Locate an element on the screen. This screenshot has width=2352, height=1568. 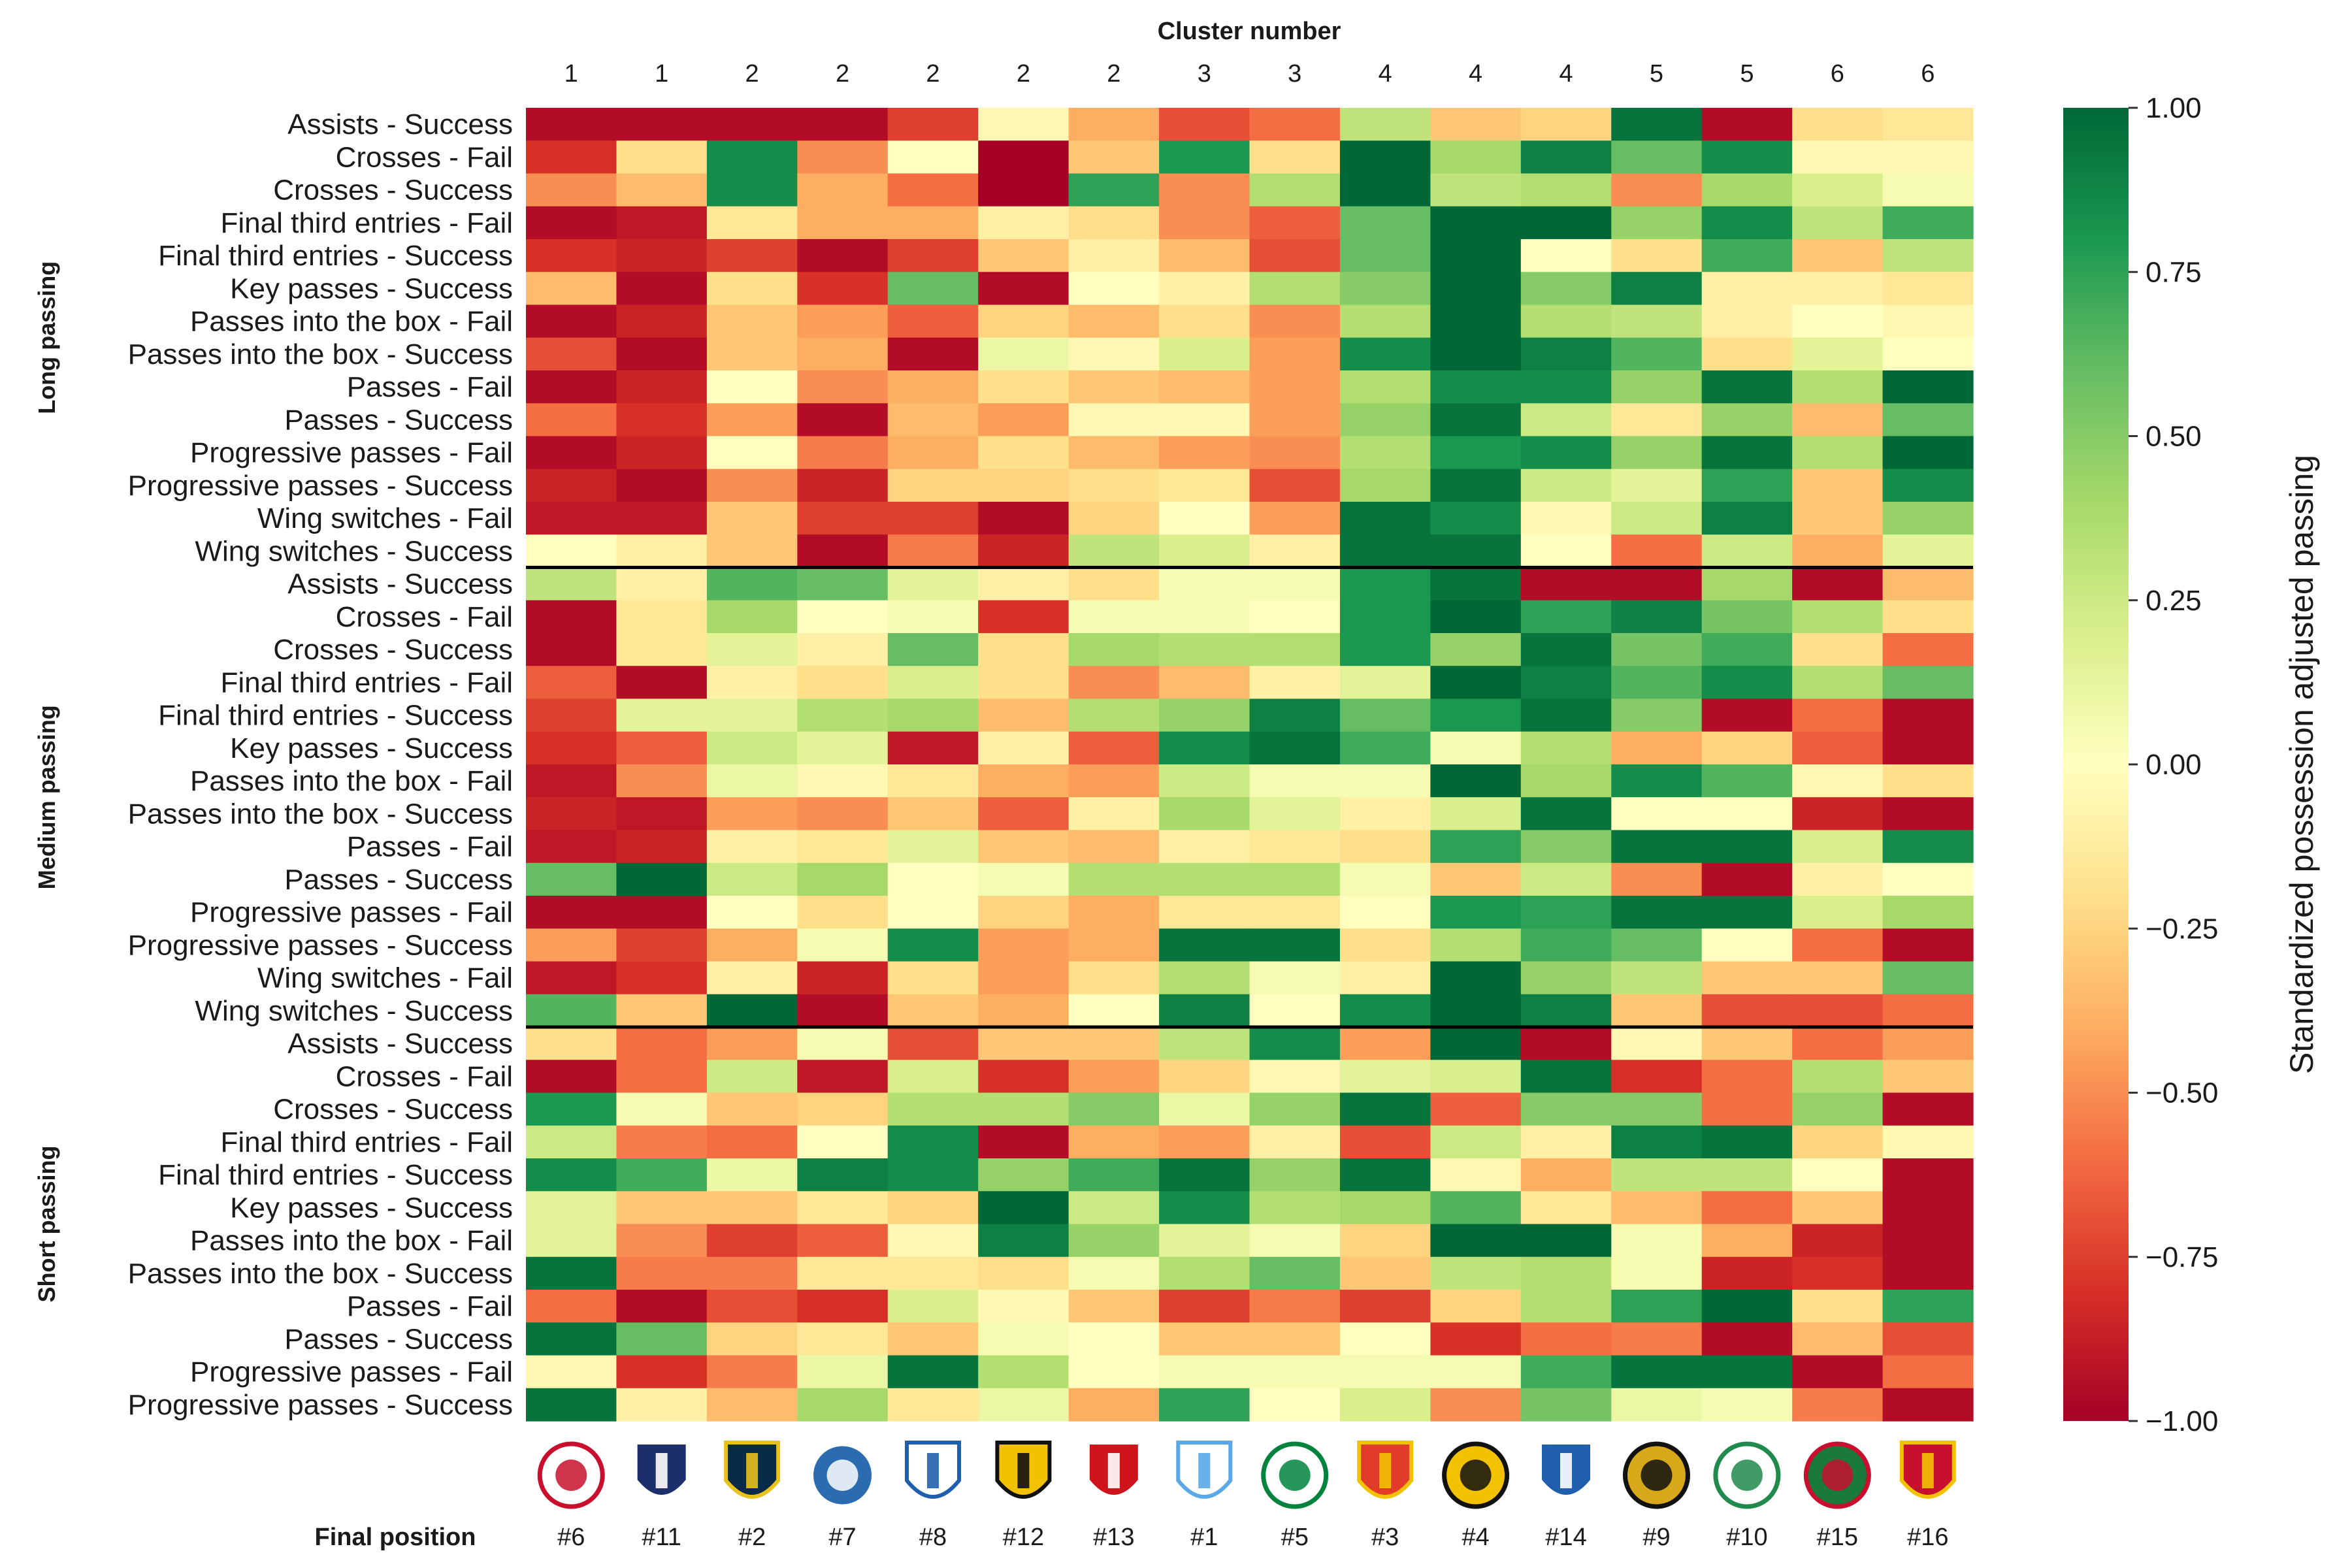
group-label: Short passing is located at coordinates (46, 1223).